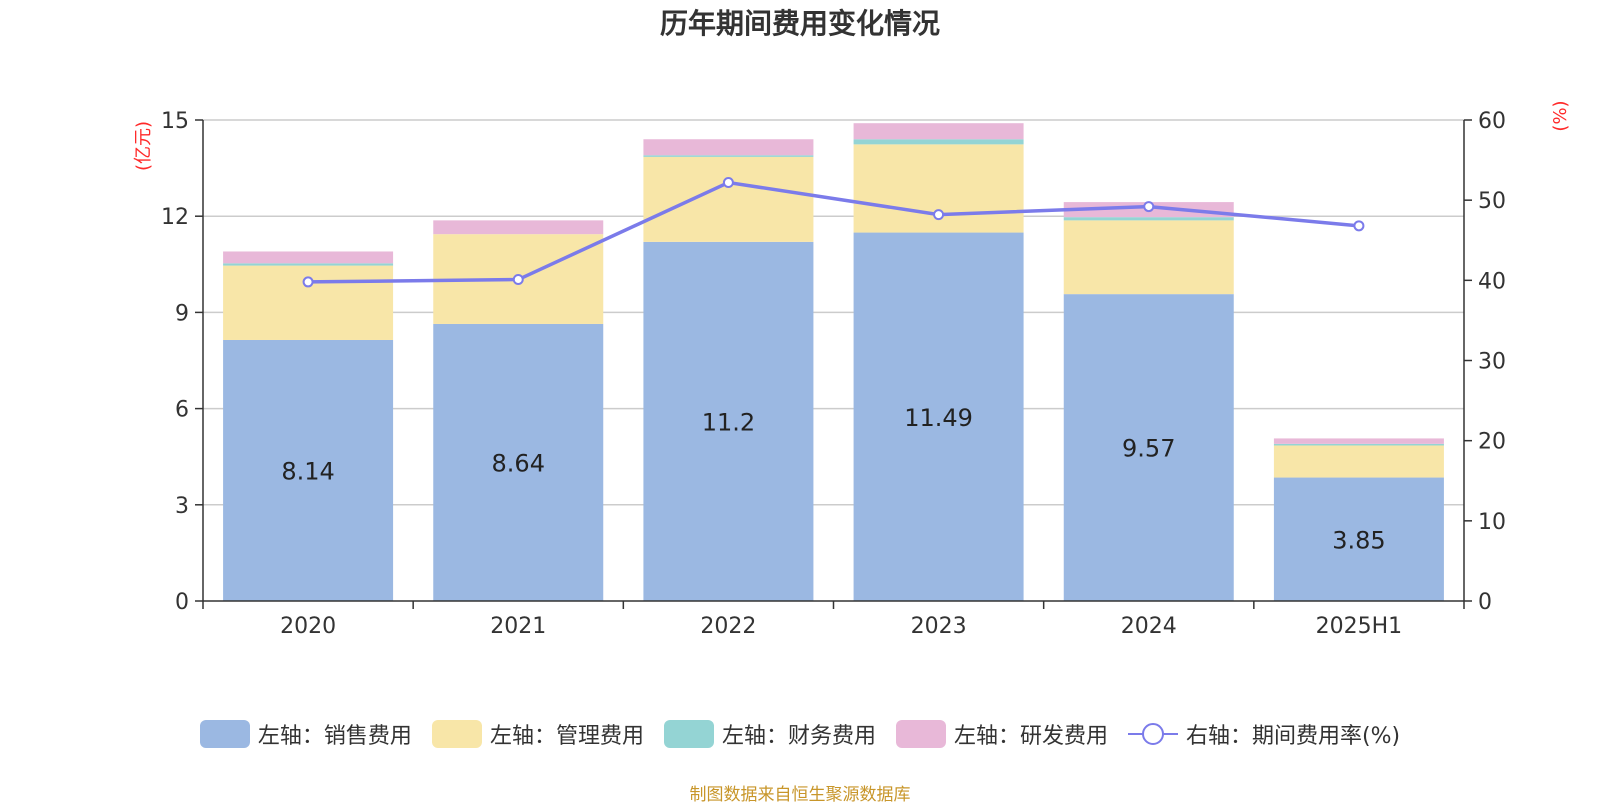  What do you see at coordinates (1293, 736) in the screenshot?
I see `legend-label-rate: 右轴：期间费用率(%)` at bounding box center [1293, 736].